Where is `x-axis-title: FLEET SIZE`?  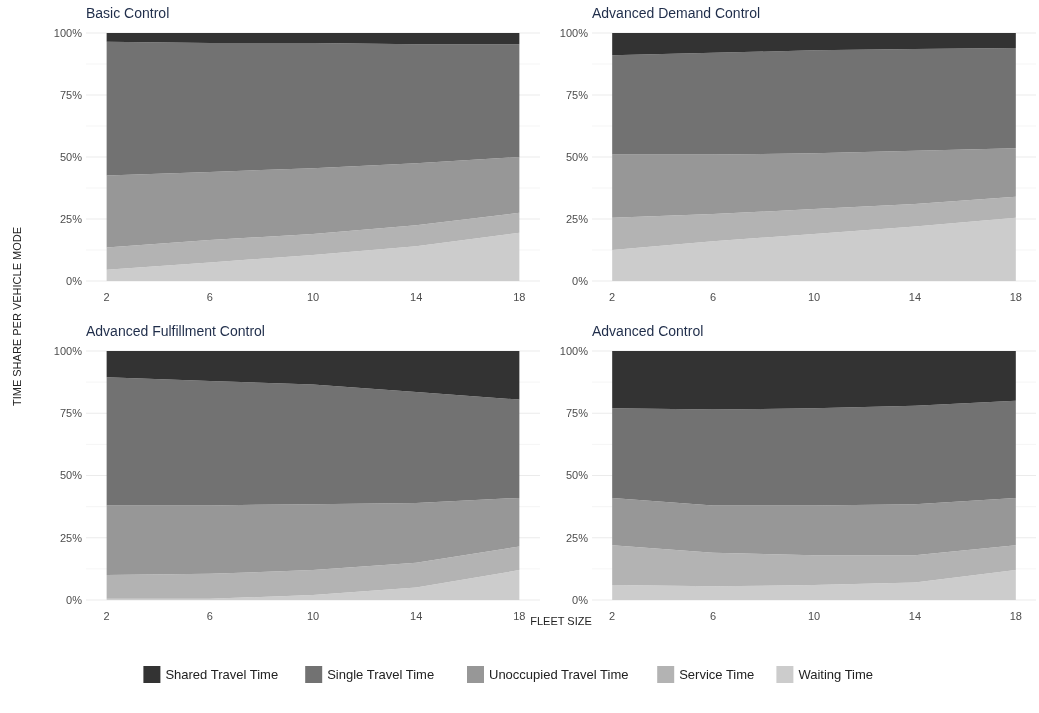 x-axis-title: FLEET SIZE is located at coordinates (561, 621).